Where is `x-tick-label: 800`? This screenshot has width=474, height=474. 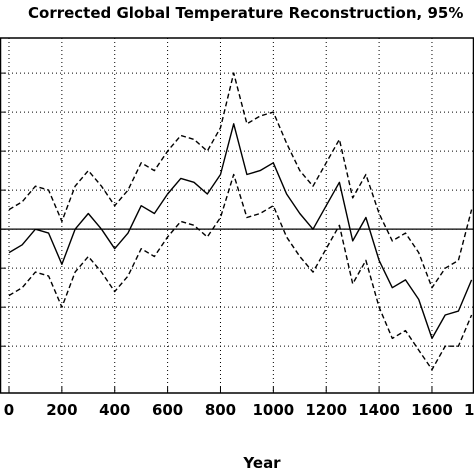 x-tick-label: 800 is located at coordinates (220, 410).